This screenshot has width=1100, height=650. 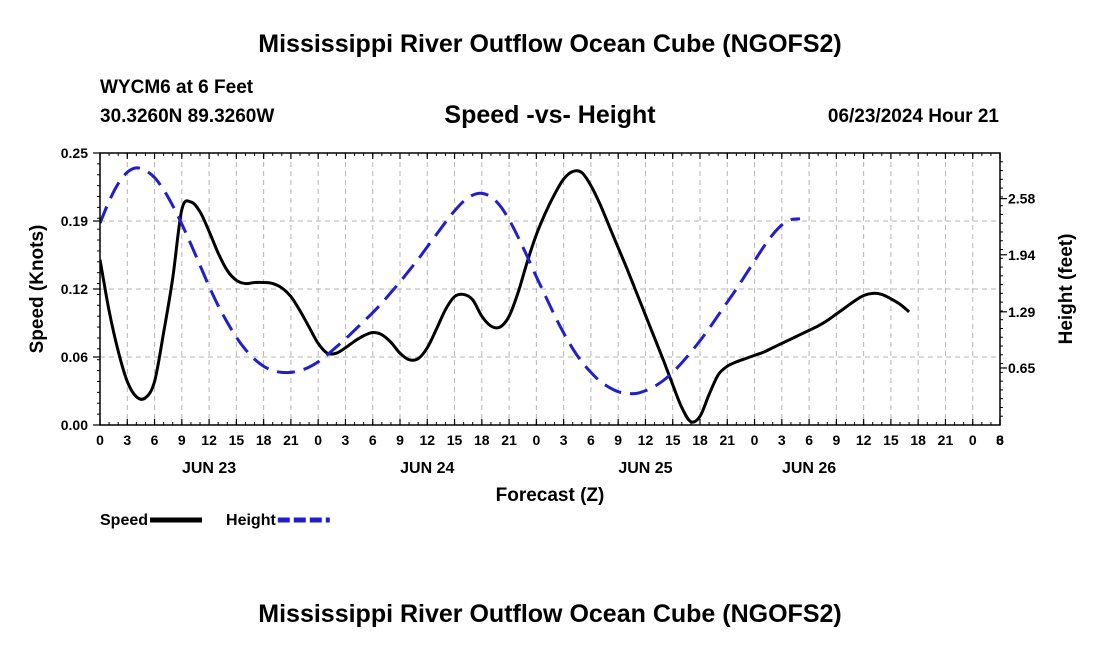 I want to click on forecast-datetime: 06/23/2024 Hour 21, so click(x=913, y=116).